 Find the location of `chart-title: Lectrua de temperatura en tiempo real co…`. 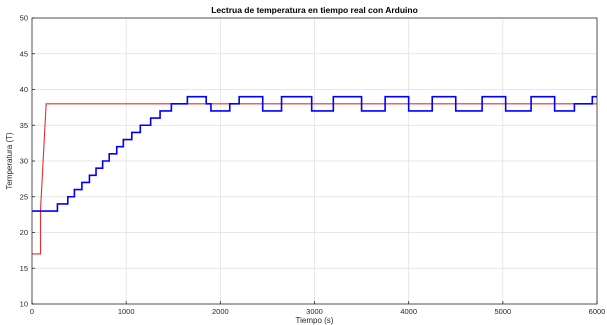

chart-title: Lectrua de temperatura en tiempo real co… is located at coordinates (314, 10).